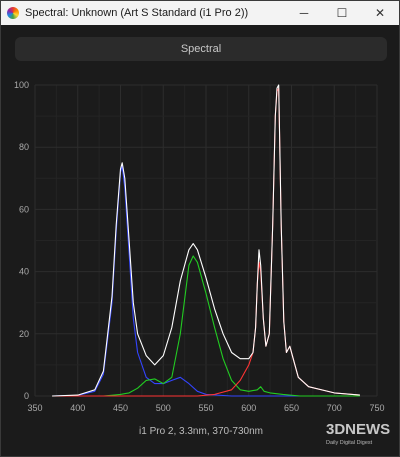  I want to click on x-tick-label: 550, so click(205, 408).